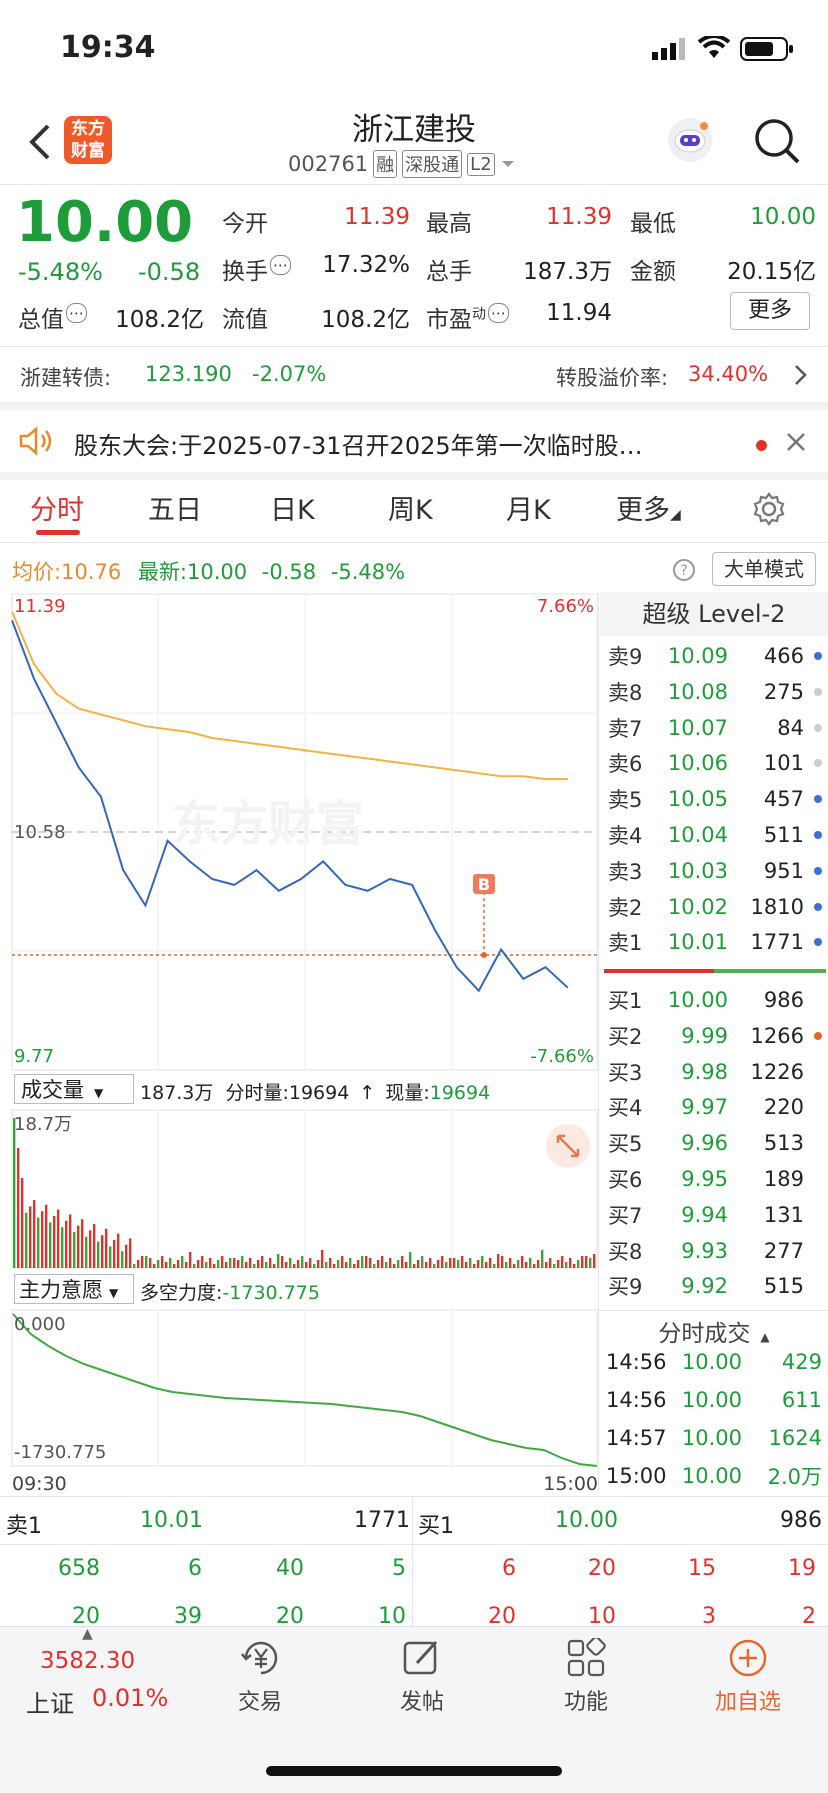  Describe the element at coordinates (714, 614) in the screenshot. I see `level2-title: 超级 Level-2` at that location.